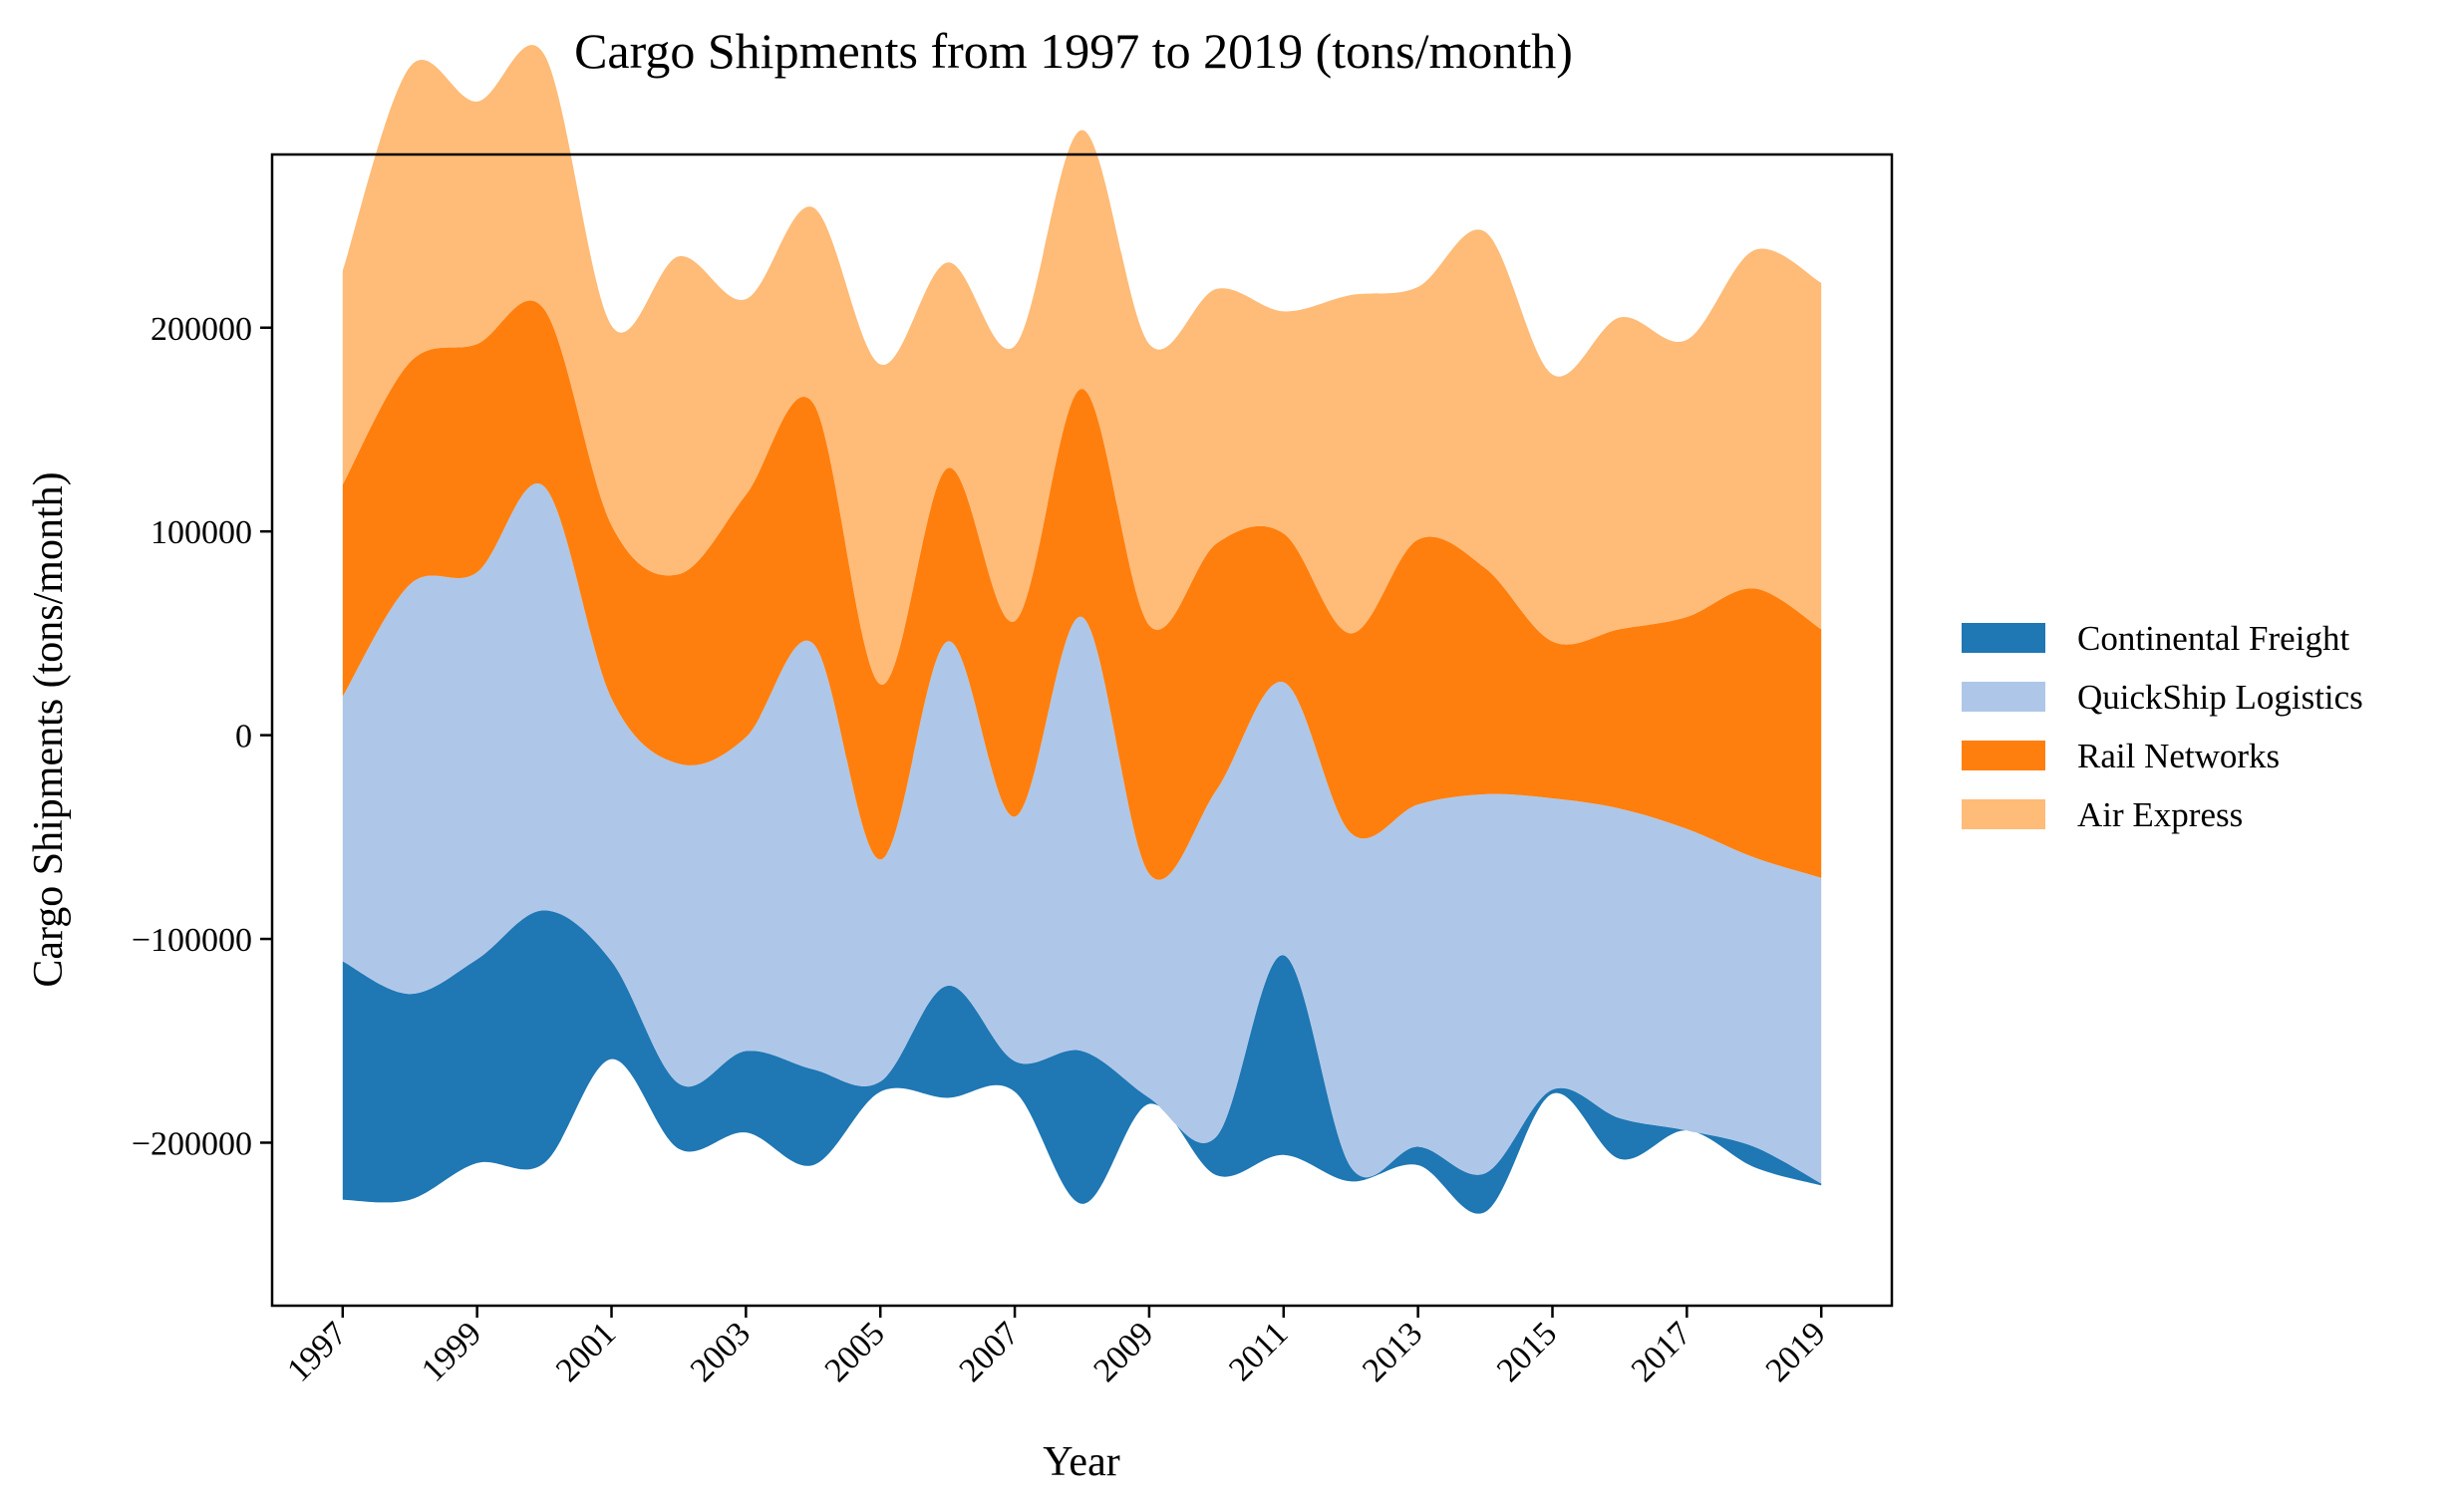  What do you see at coordinates (2220, 698) in the screenshot?
I see `legend-label-quickship-logistics: QuickShip Logistics` at bounding box center [2220, 698].